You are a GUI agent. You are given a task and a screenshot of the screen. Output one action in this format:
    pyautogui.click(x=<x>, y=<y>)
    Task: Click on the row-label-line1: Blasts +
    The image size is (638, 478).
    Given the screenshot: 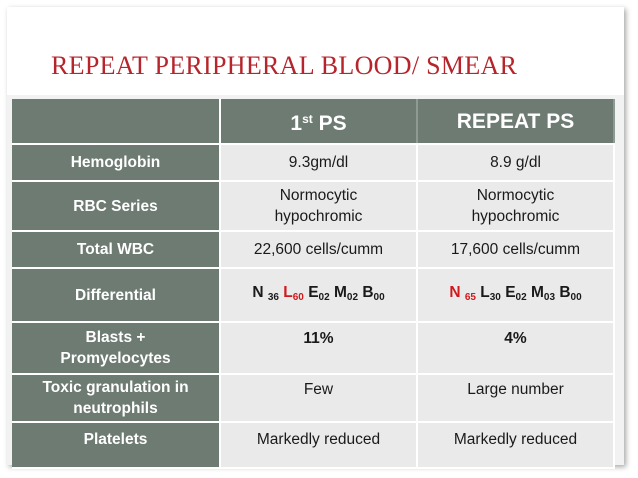 What is the action you would take?
    pyautogui.click(x=115, y=337)
    